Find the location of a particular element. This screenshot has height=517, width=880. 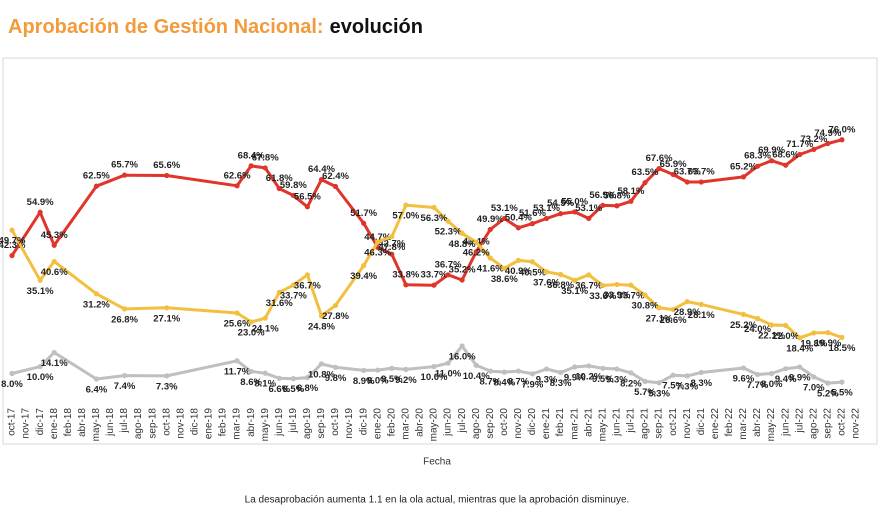

data-label: 54.5% is located at coordinates (560, 203).